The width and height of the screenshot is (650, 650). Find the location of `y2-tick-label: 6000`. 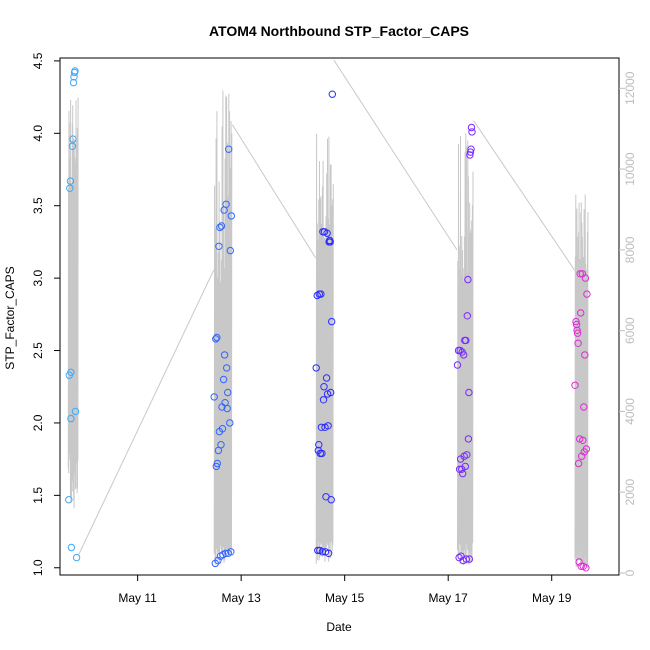

y2-tick-label: 6000 is located at coordinates (630, 330).